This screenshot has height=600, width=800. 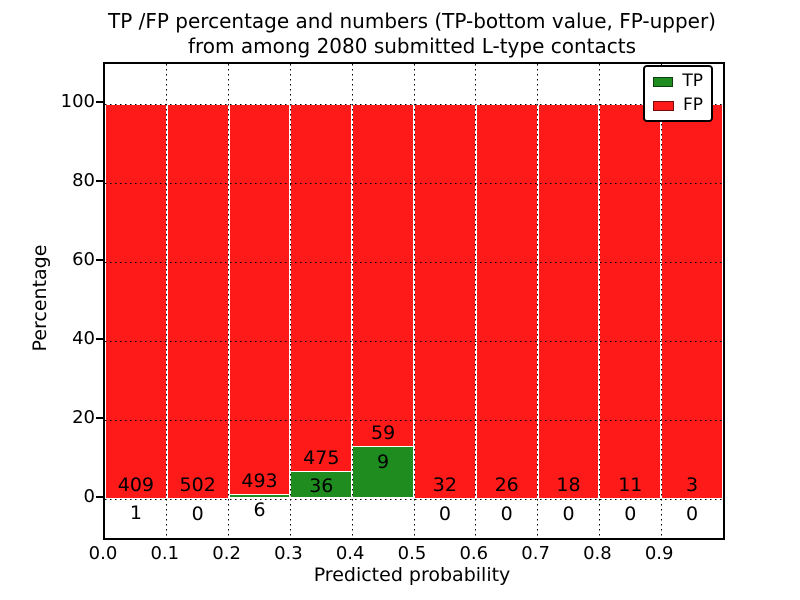 I want to click on x-tick-label: 0.3, so click(x=288, y=553).